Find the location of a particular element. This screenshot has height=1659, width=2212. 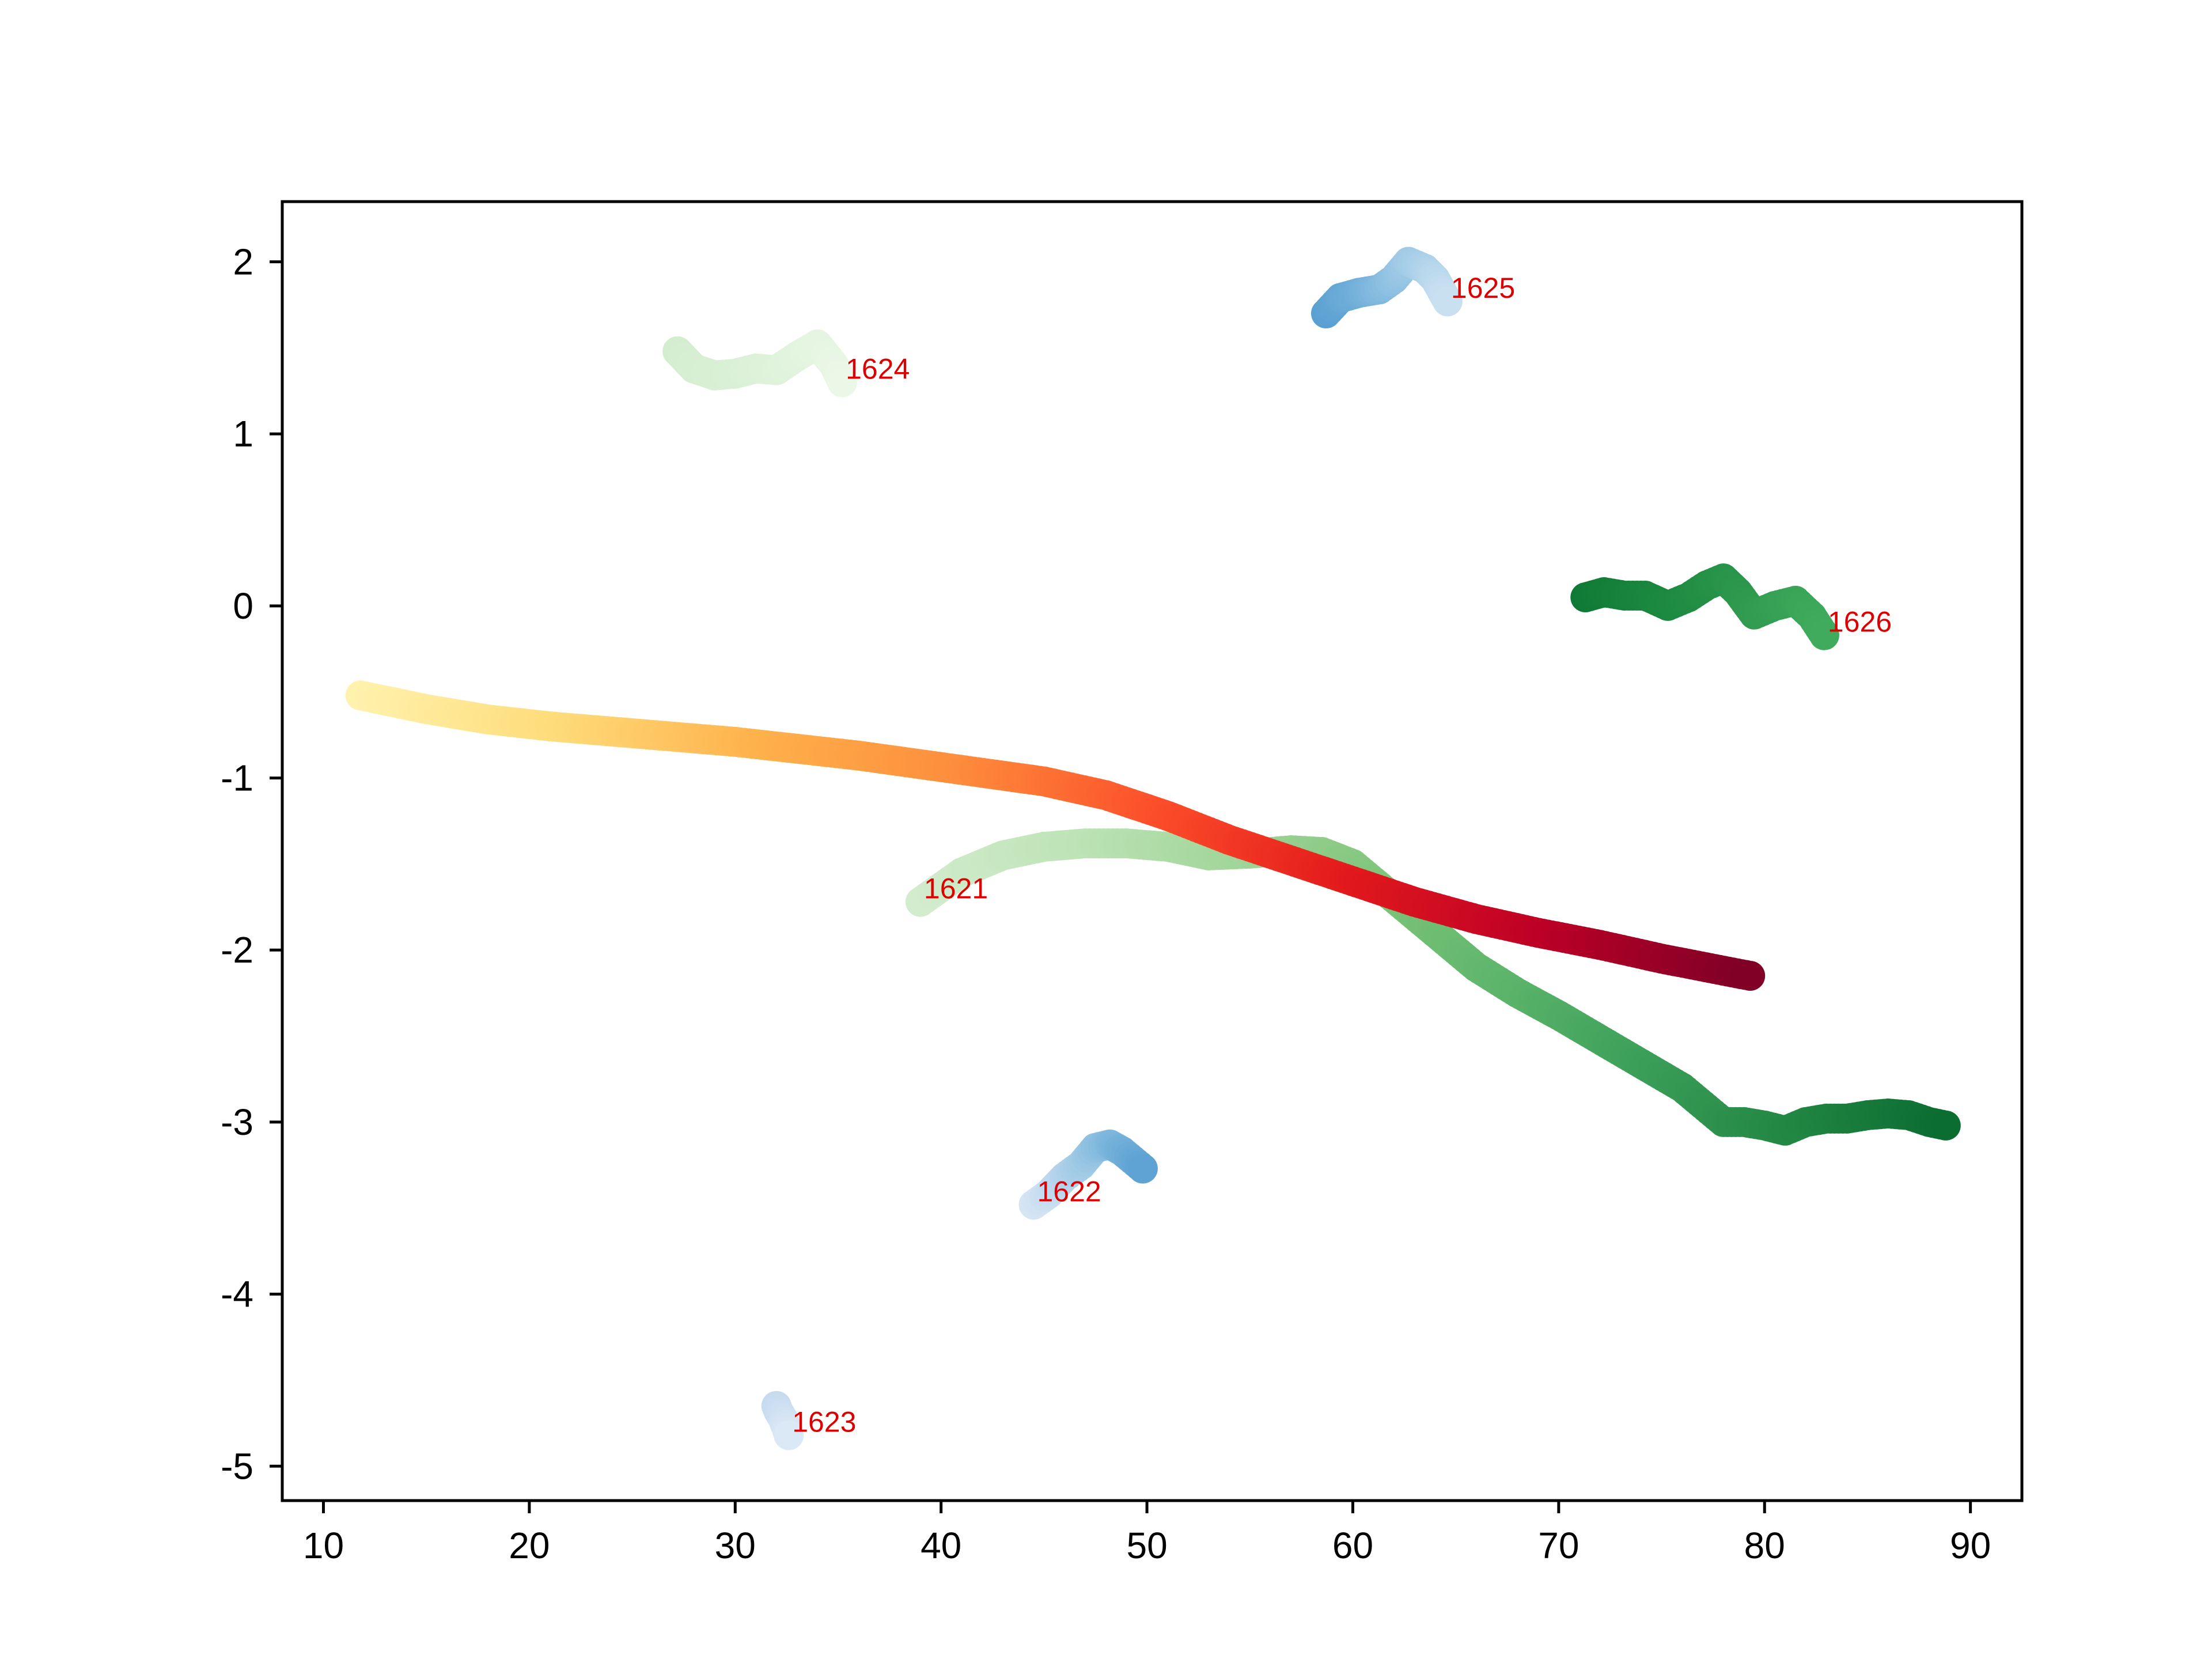

y-tick-label: -1 is located at coordinates (237, 778).